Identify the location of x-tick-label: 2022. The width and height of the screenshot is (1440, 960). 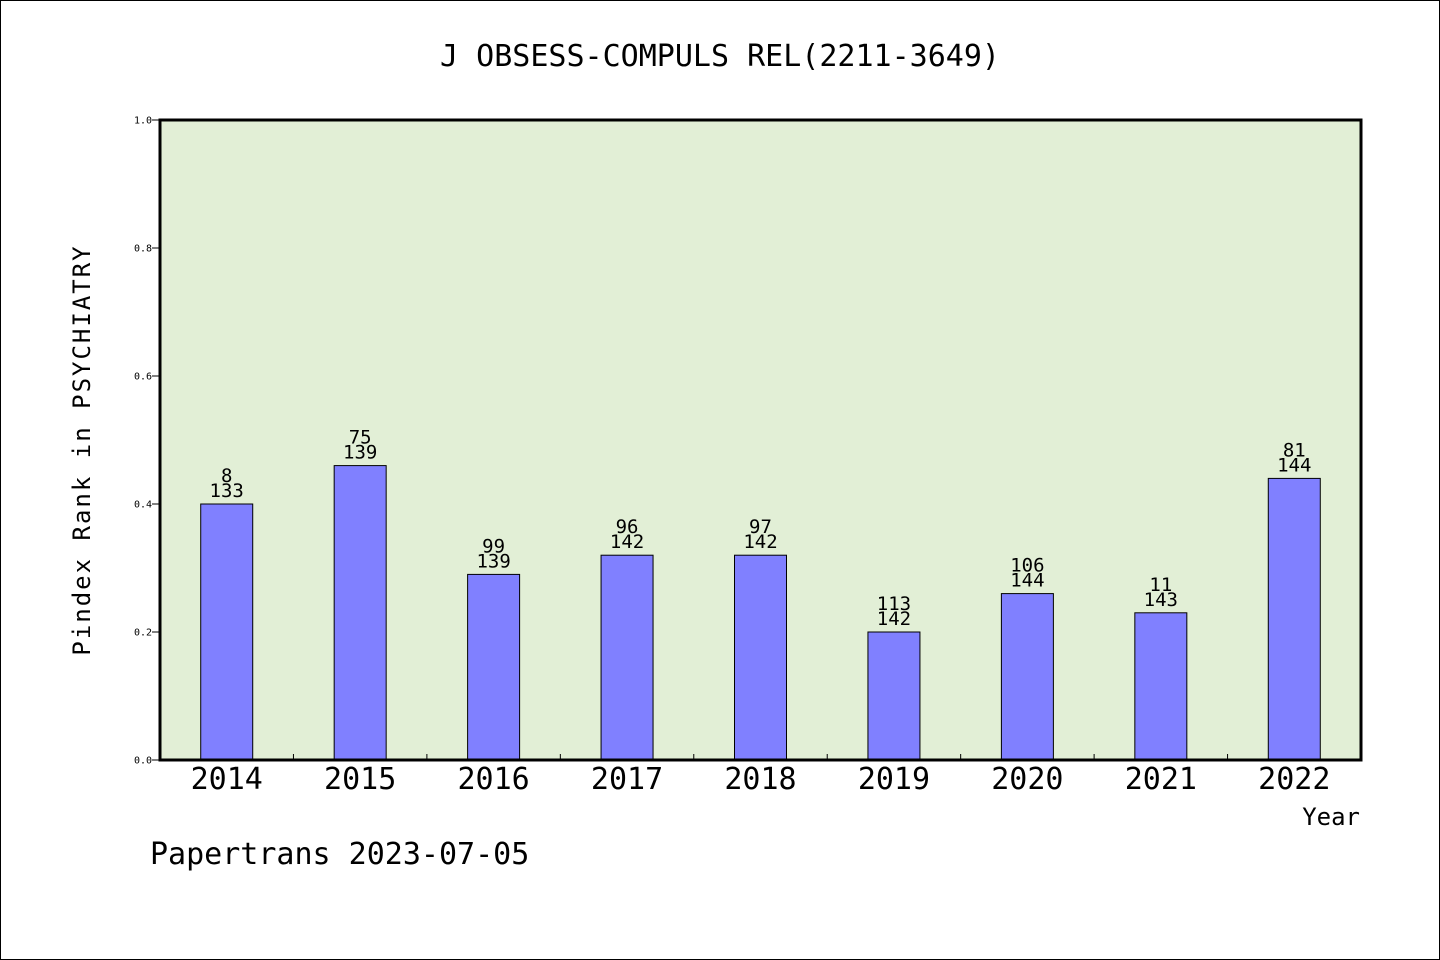
(1294, 779).